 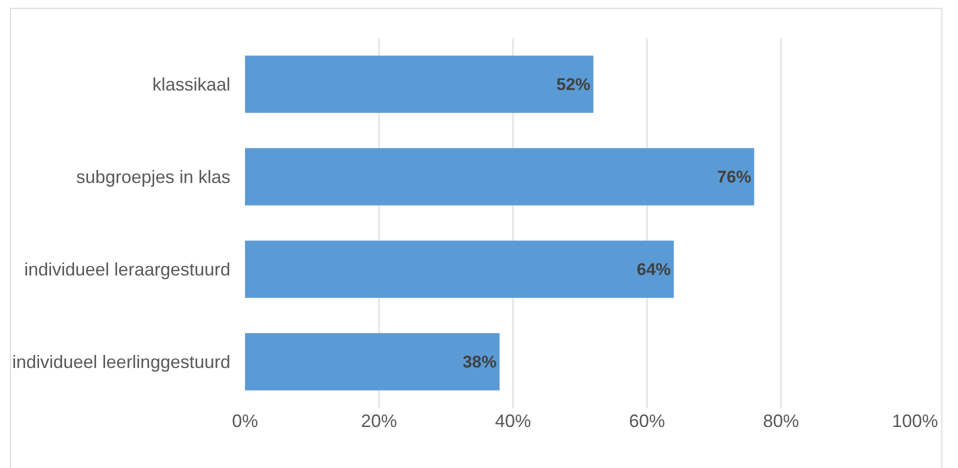 I want to click on y-tick-label: klassikaal, so click(x=191, y=84).